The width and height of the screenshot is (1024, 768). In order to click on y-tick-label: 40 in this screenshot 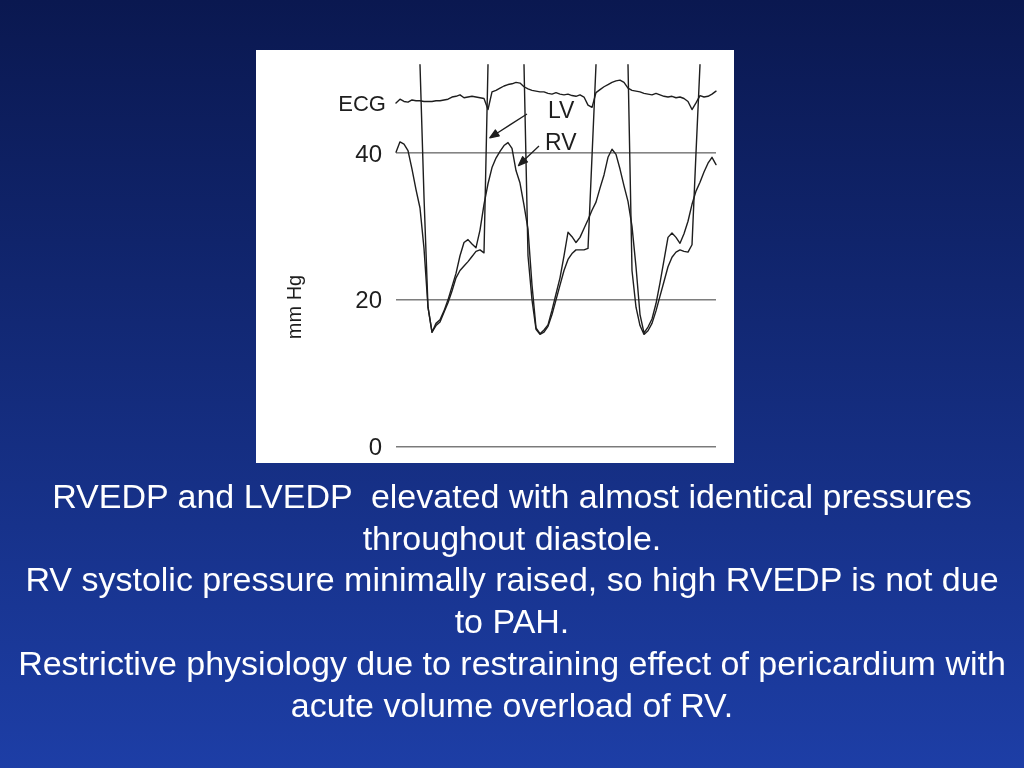, I will do `click(368, 153)`.